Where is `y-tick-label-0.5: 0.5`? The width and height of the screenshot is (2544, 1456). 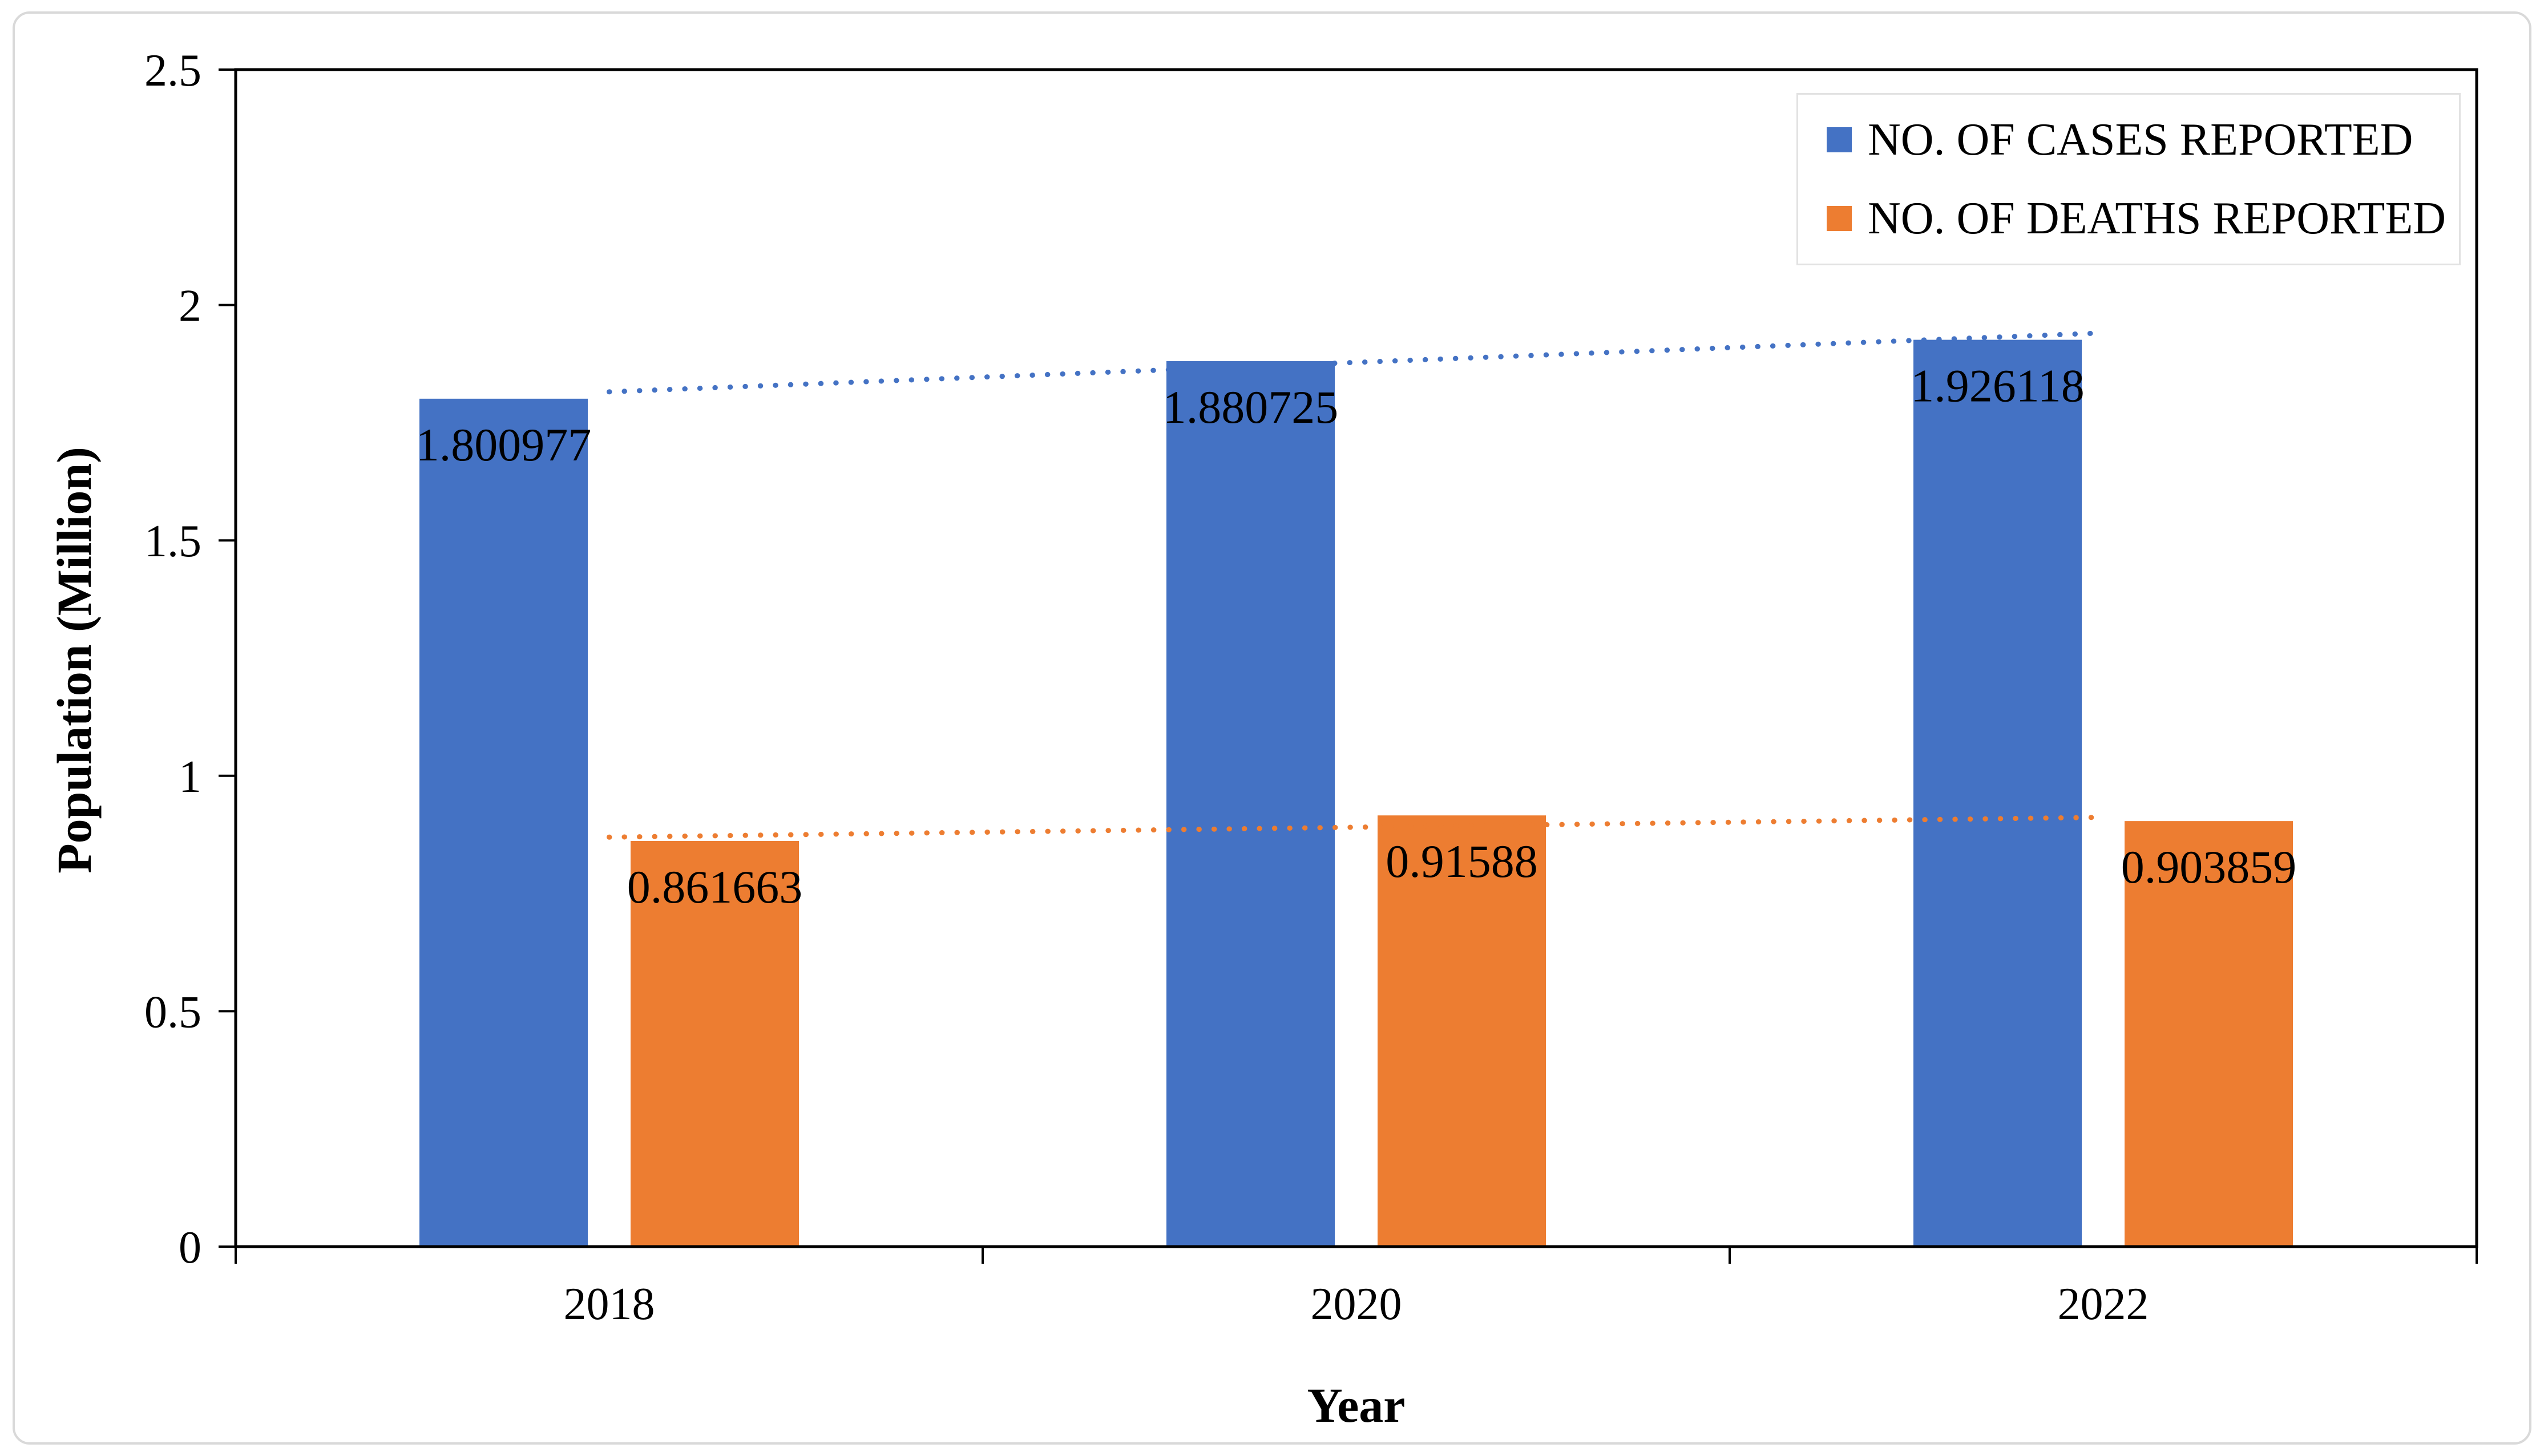 y-tick-label-0.5: 0.5 is located at coordinates (172, 1012).